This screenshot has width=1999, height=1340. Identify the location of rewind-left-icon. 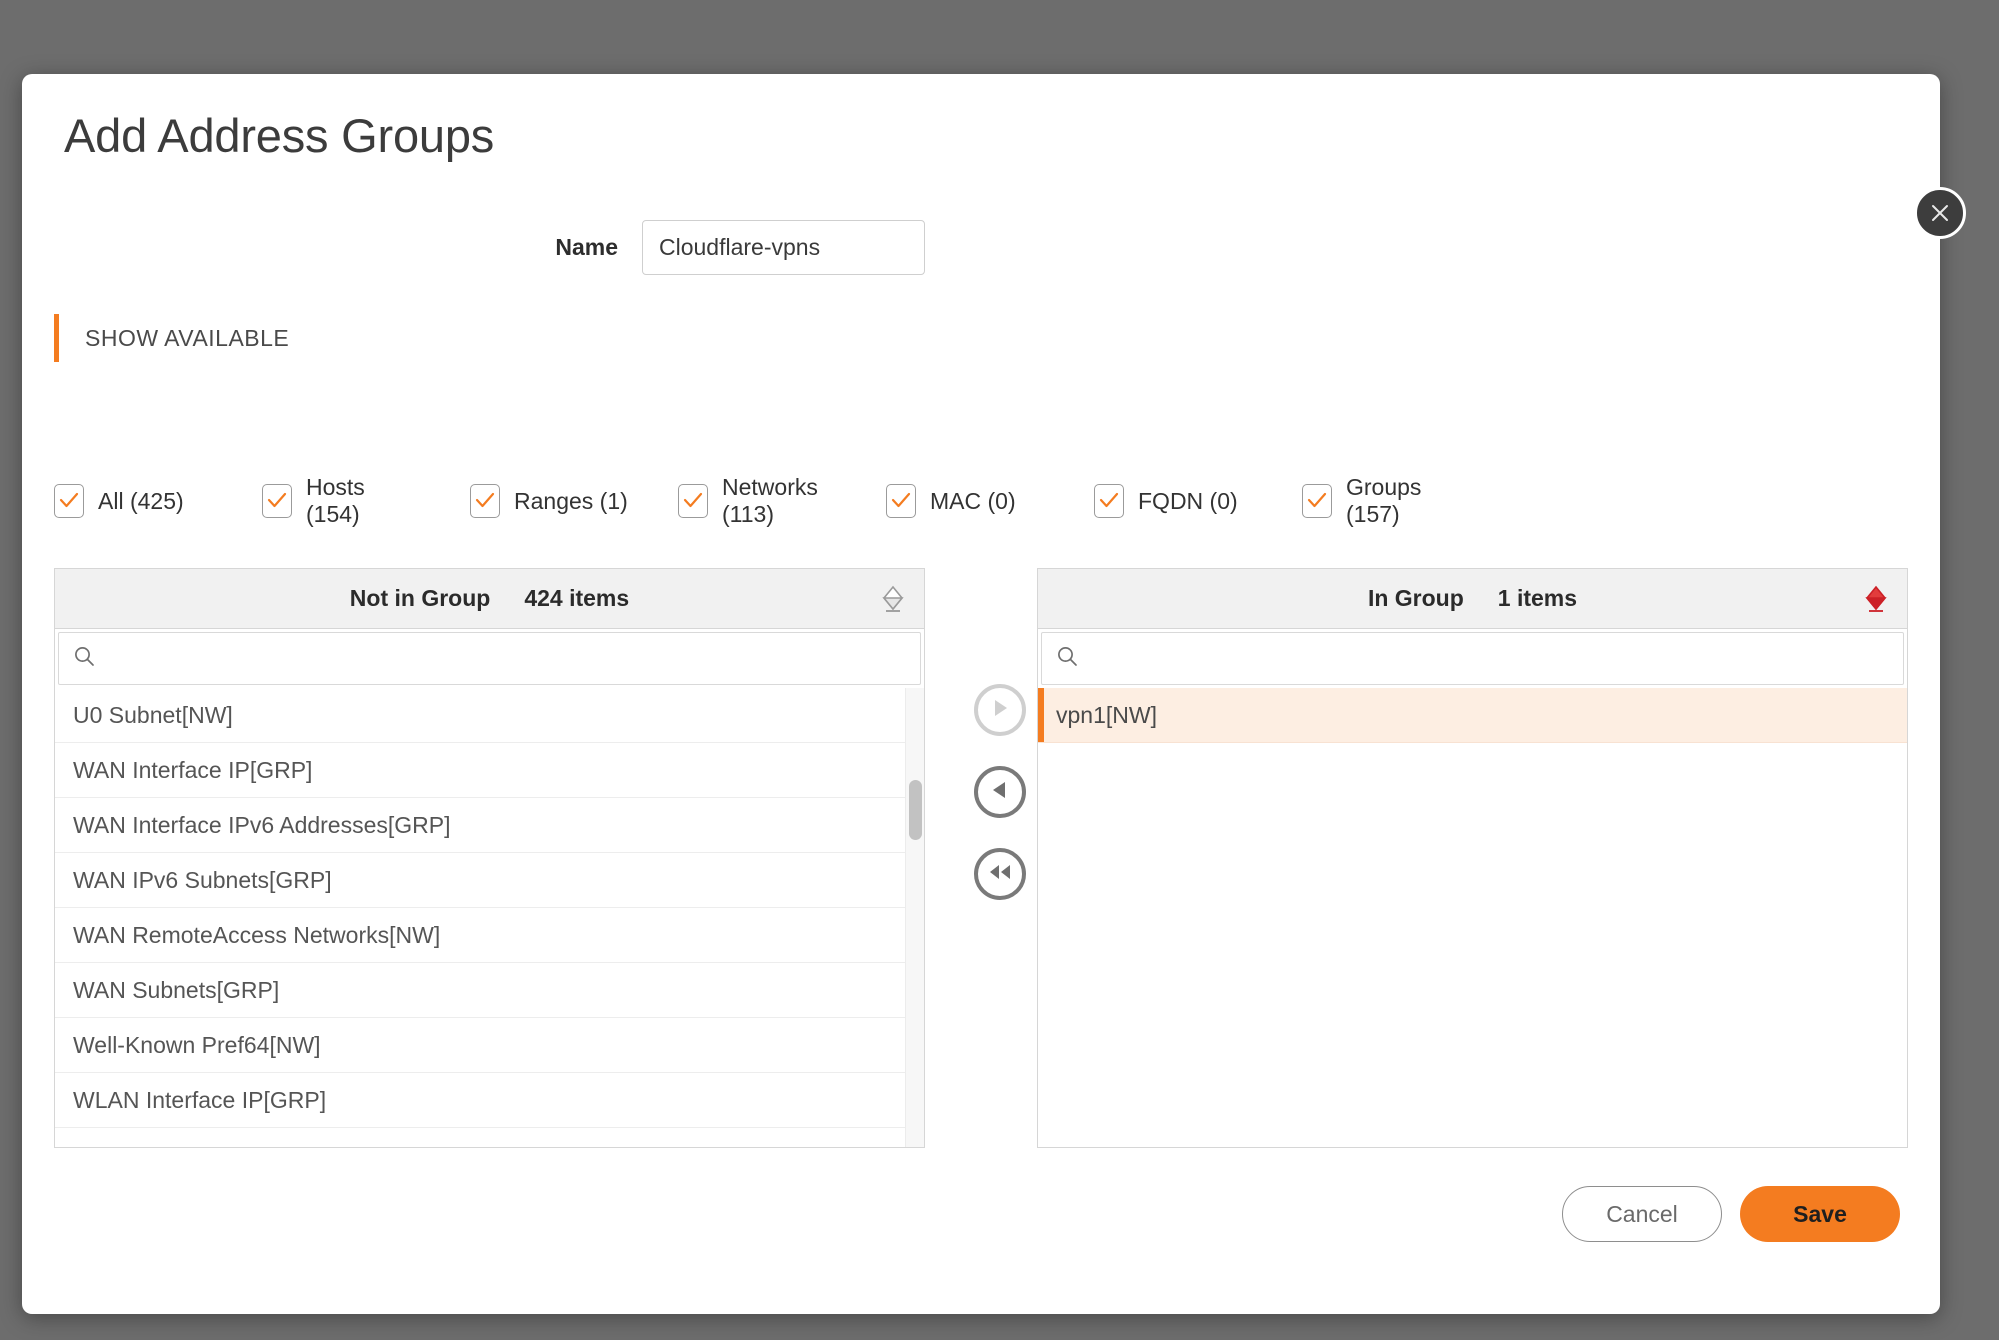
(1000, 874).